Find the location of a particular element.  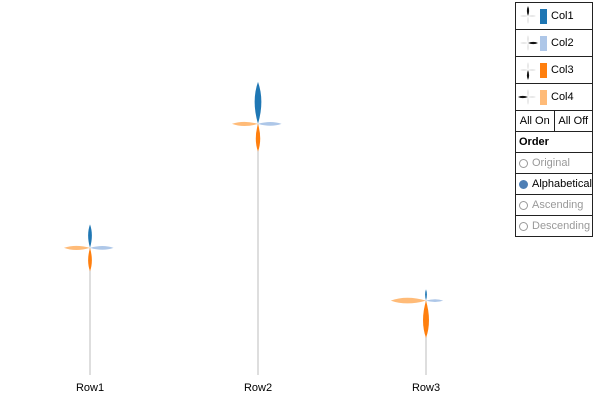

legend-swatch-col3 is located at coordinates (543, 70).